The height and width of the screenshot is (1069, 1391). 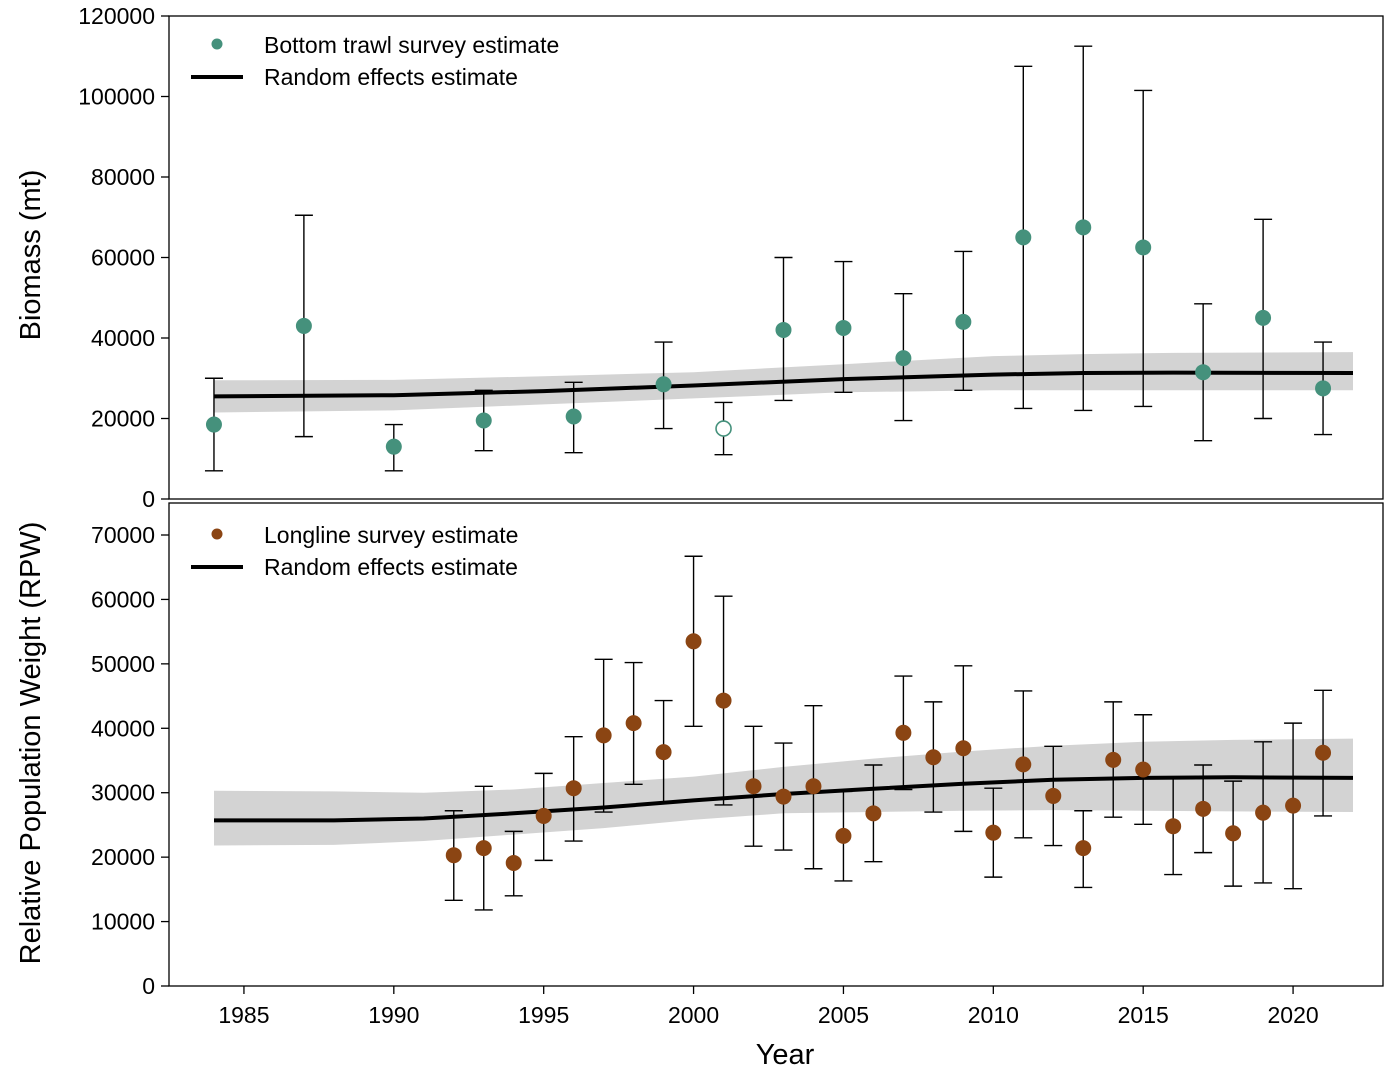 What do you see at coordinates (123, 793) in the screenshot?
I see `y-tick-label: 30000` at bounding box center [123, 793].